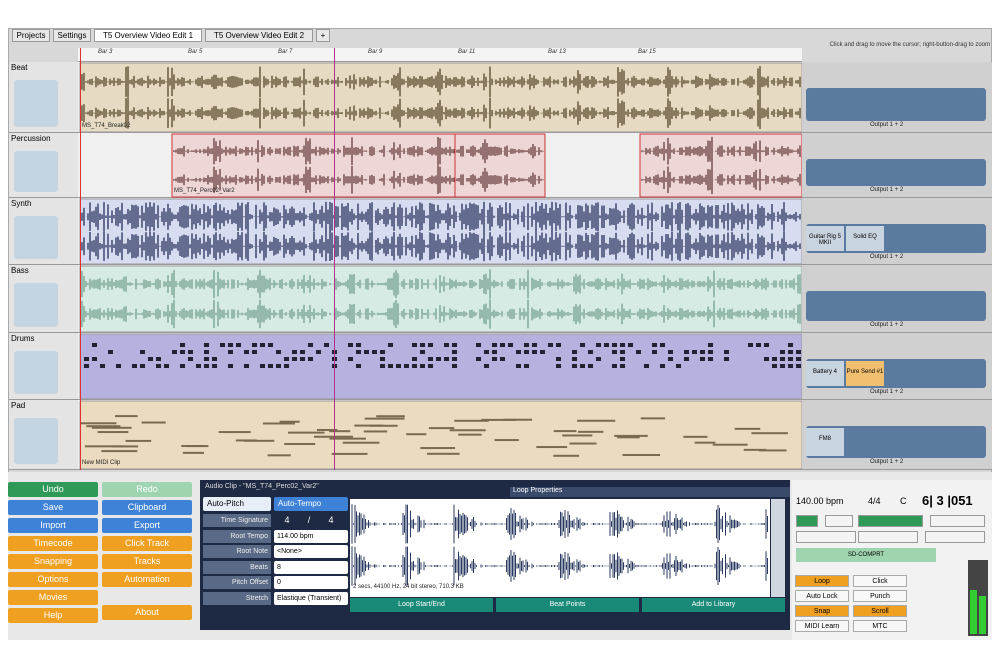 This screenshot has height=668, width=1000. What do you see at coordinates (567, 605) in the screenshot?
I see `button: Beat Points` at bounding box center [567, 605].